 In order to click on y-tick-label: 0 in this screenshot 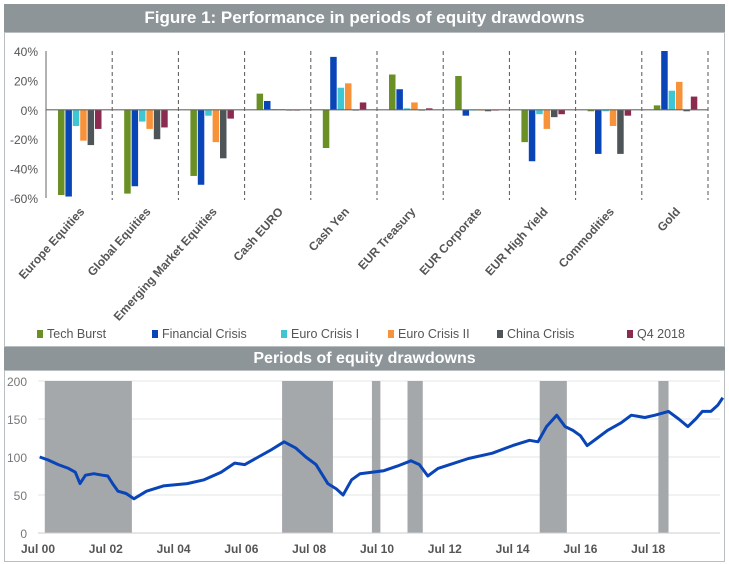, I will do `click(23, 534)`.